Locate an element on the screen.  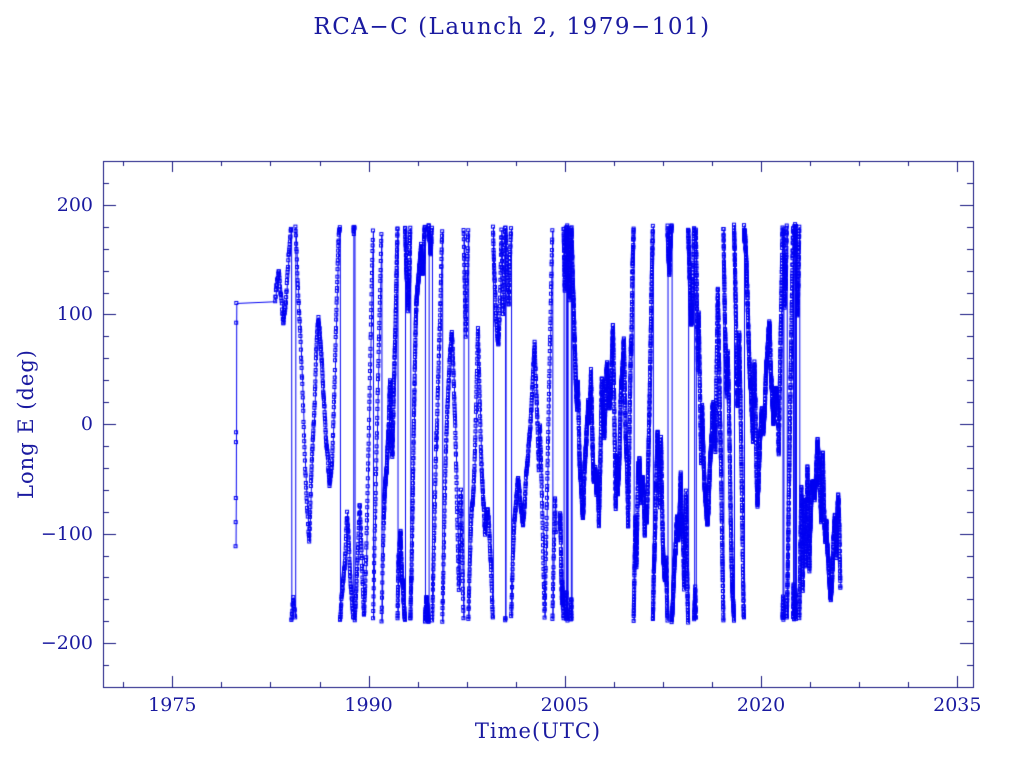
x-tick-label: 1975 is located at coordinates (172, 705).